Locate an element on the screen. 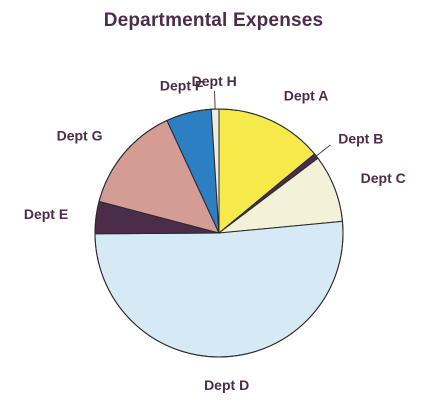  leader-line-dept-h is located at coordinates (215, 100).